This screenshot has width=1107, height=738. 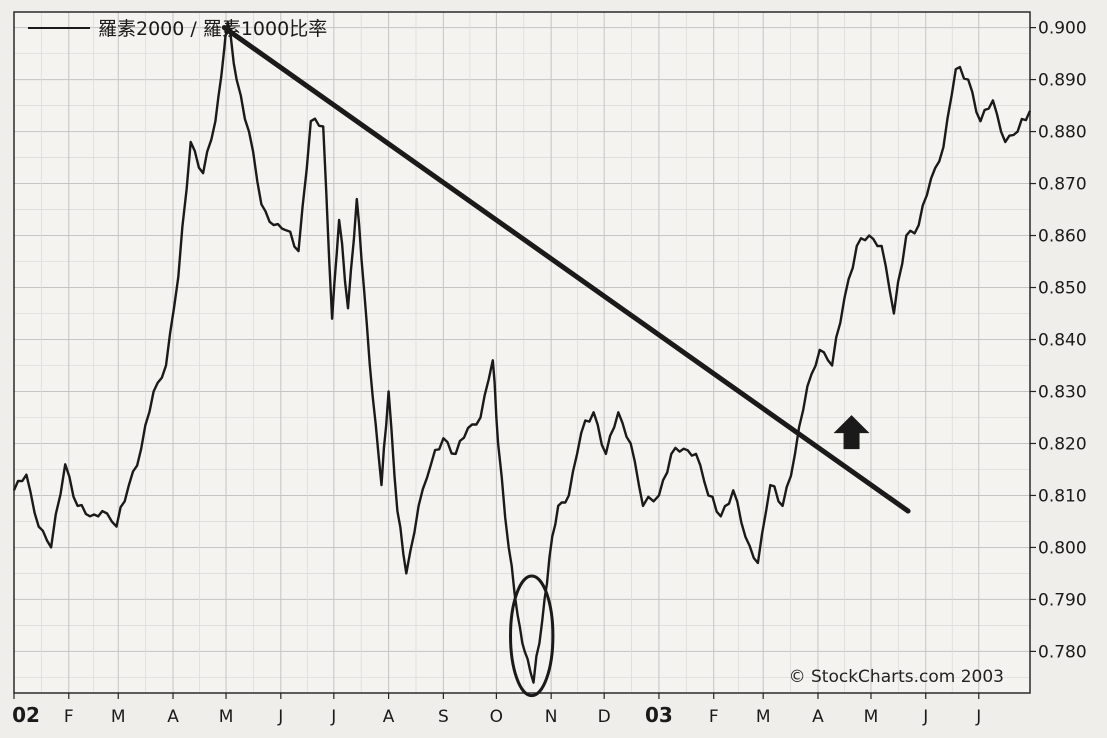 What do you see at coordinates (851, 432) in the screenshot?
I see `up-arrow-icon` at bounding box center [851, 432].